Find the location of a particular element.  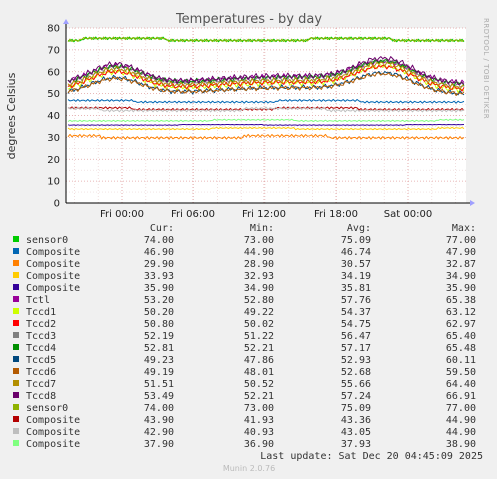

x-tick-label: Fri 00:00 is located at coordinates (122, 214).